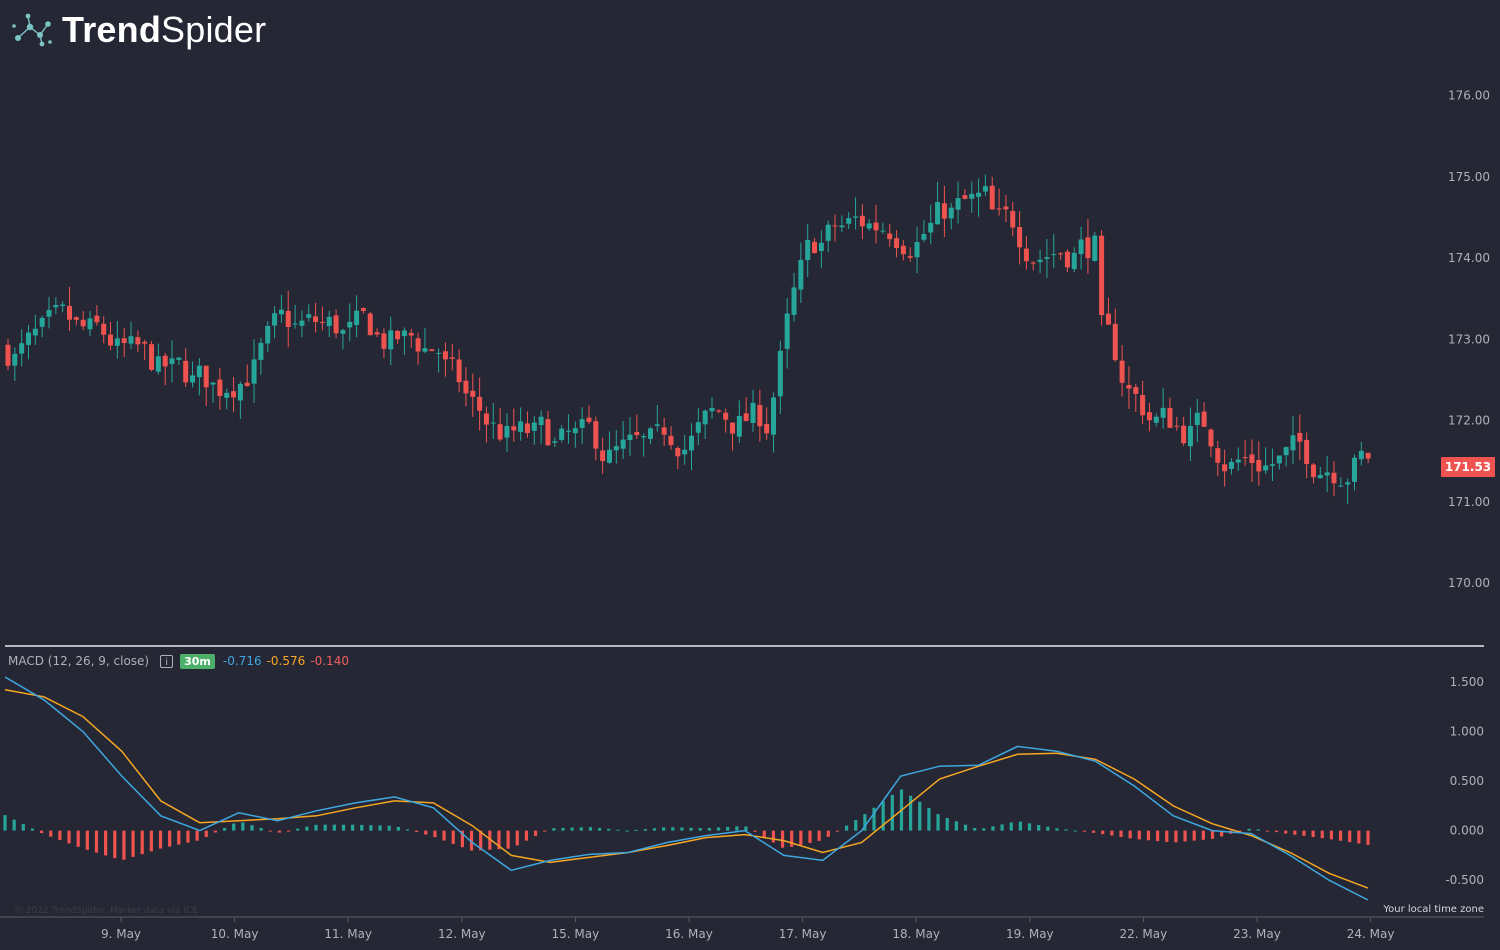 Image resolution: width=1500 pixels, height=950 pixels. What do you see at coordinates (1469, 96) in the screenshot?
I see `price-tick-label: 176.00` at bounding box center [1469, 96].